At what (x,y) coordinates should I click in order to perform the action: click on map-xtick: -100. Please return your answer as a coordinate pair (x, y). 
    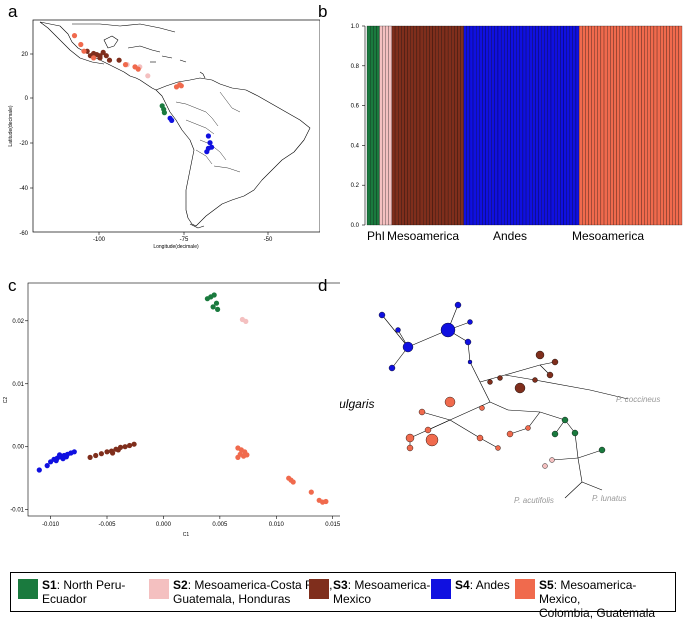
    Looking at the image, I should click on (99, 240).